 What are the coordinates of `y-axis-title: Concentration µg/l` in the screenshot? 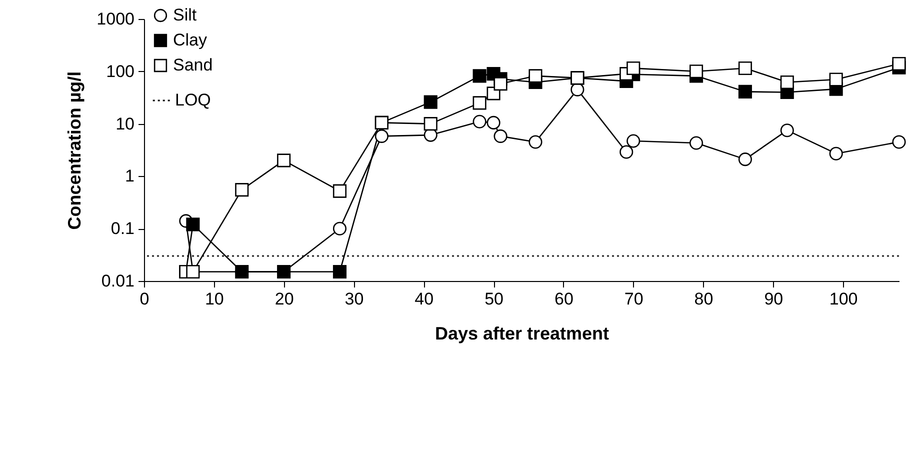 It's located at (74, 150).